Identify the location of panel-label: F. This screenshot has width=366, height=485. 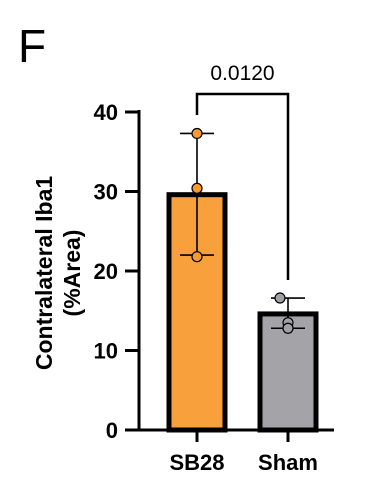
(32, 46).